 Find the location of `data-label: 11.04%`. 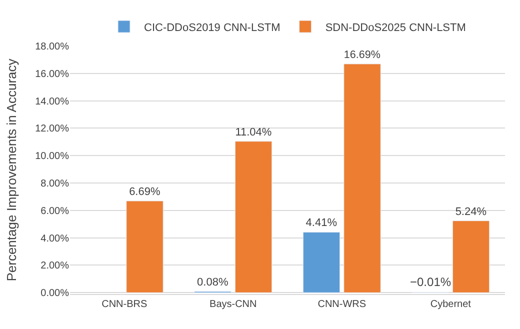

data-label: 11.04% is located at coordinates (253, 132).